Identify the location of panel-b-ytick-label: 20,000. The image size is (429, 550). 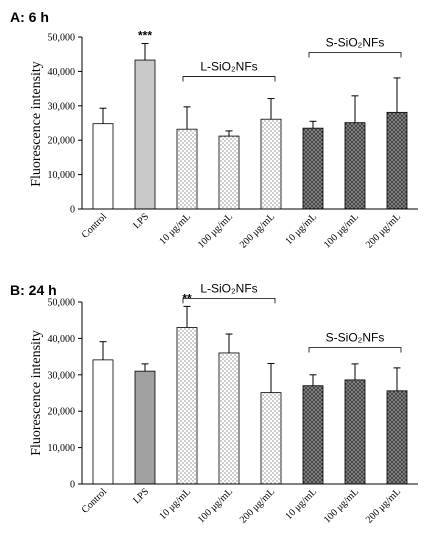
(62, 412).